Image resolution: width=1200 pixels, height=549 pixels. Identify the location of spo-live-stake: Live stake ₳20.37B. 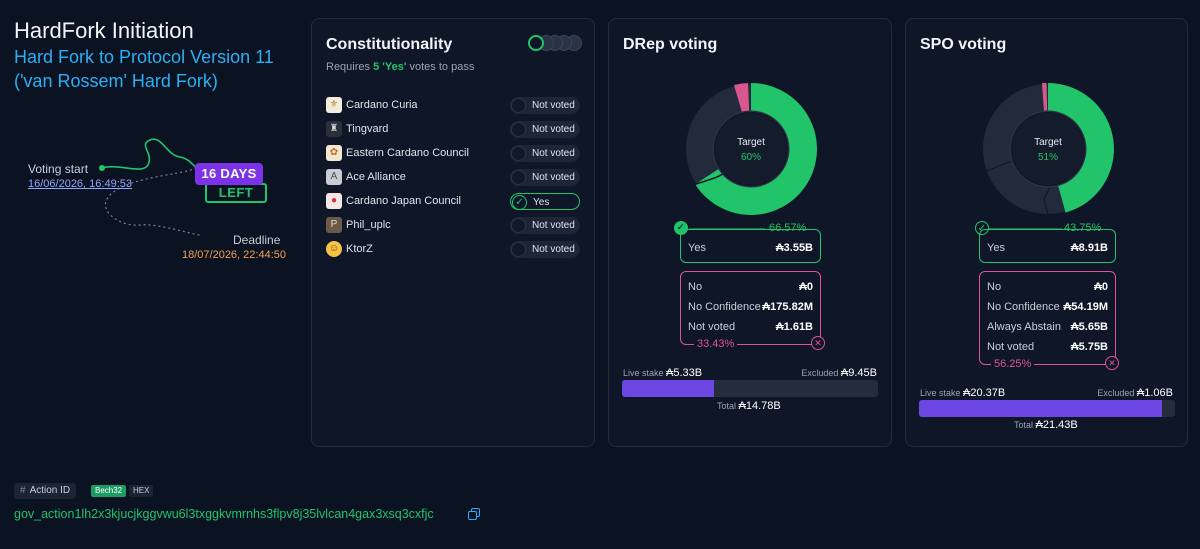
(963, 393).